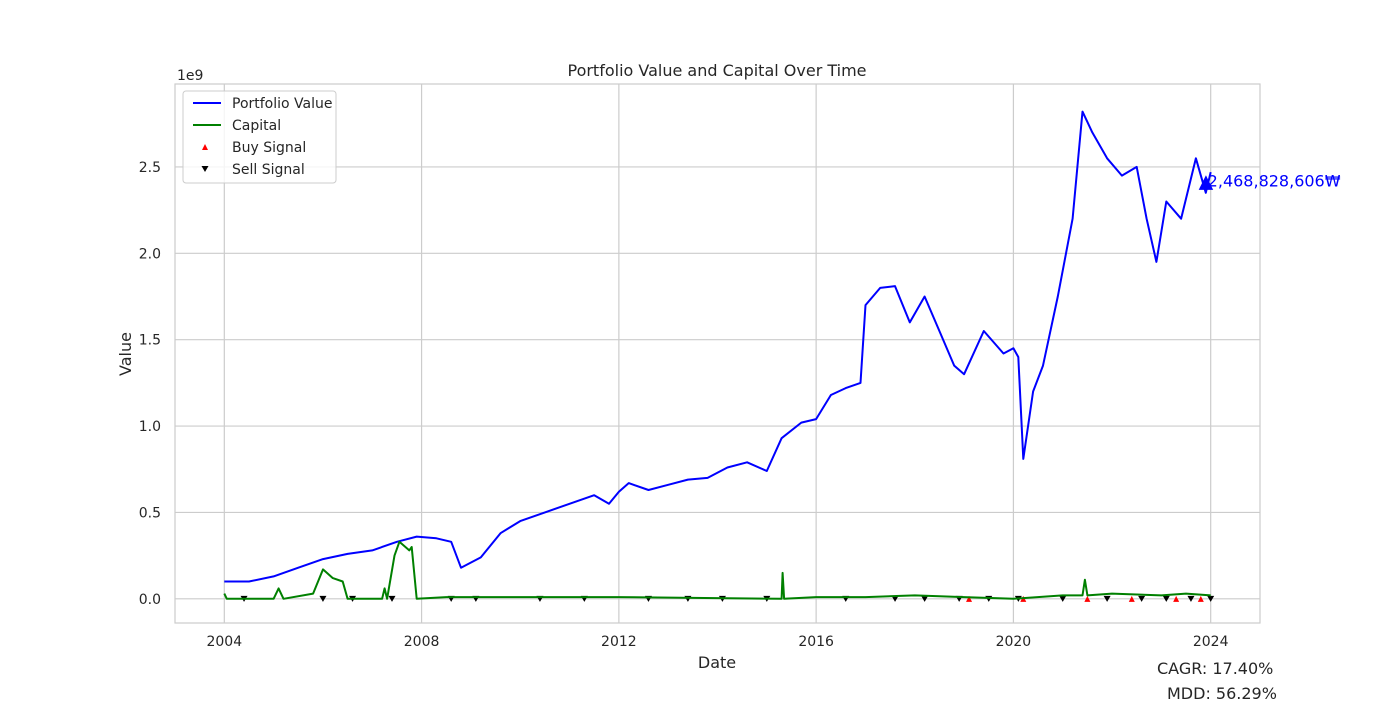 This screenshot has height=703, width=1400. I want to click on chart-title: Portfolio Value and Capital Over Time, so click(716, 70).